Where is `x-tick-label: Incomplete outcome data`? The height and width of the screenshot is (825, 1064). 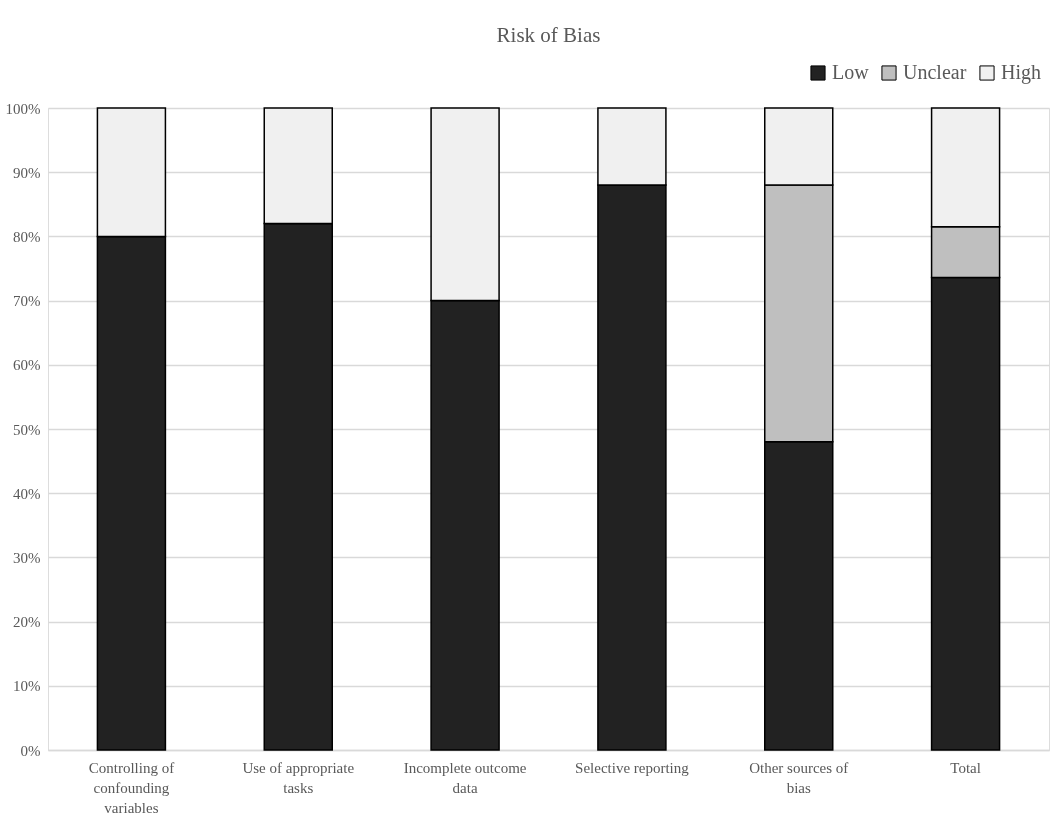 x-tick-label: Incomplete outcome data is located at coordinates (465, 777).